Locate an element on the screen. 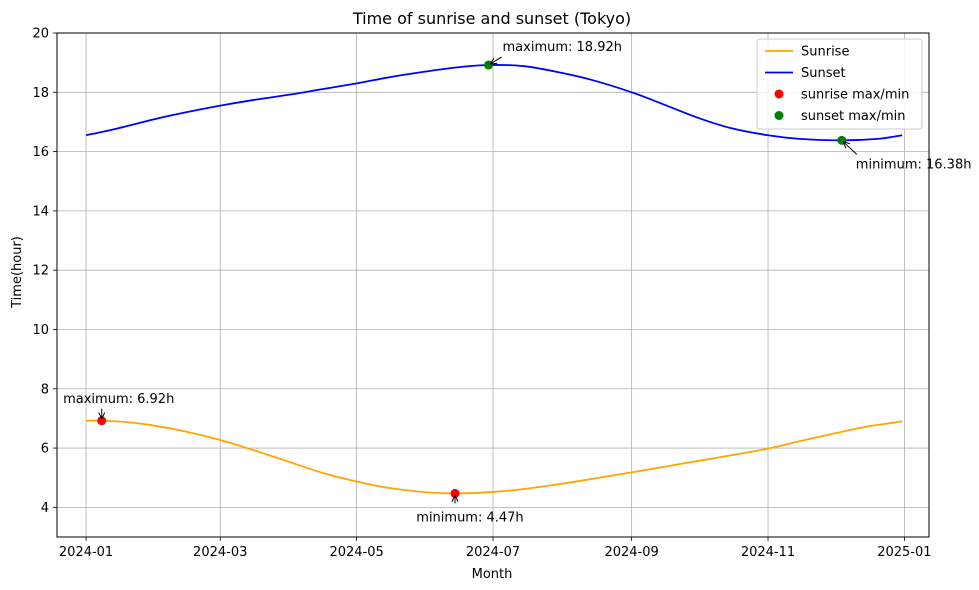 The height and width of the screenshot is (590, 979). x-axis-label: Month is located at coordinates (492, 574).